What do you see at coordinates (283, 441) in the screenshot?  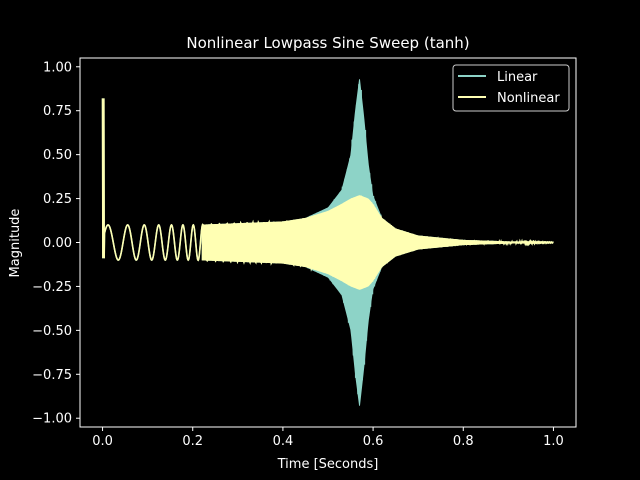 I see `x-tick-label: 0.4` at bounding box center [283, 441].